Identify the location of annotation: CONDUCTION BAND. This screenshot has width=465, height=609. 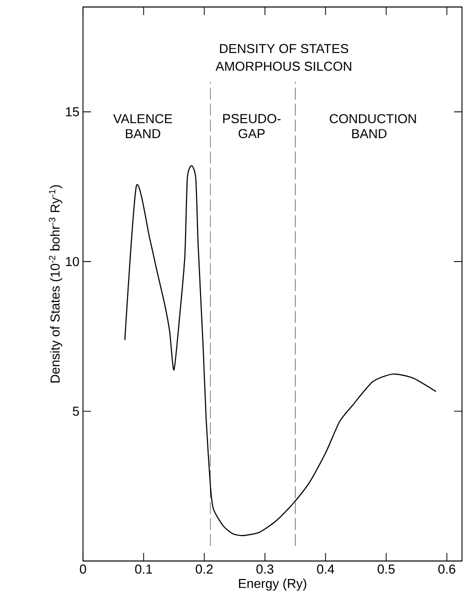
(373, 126).